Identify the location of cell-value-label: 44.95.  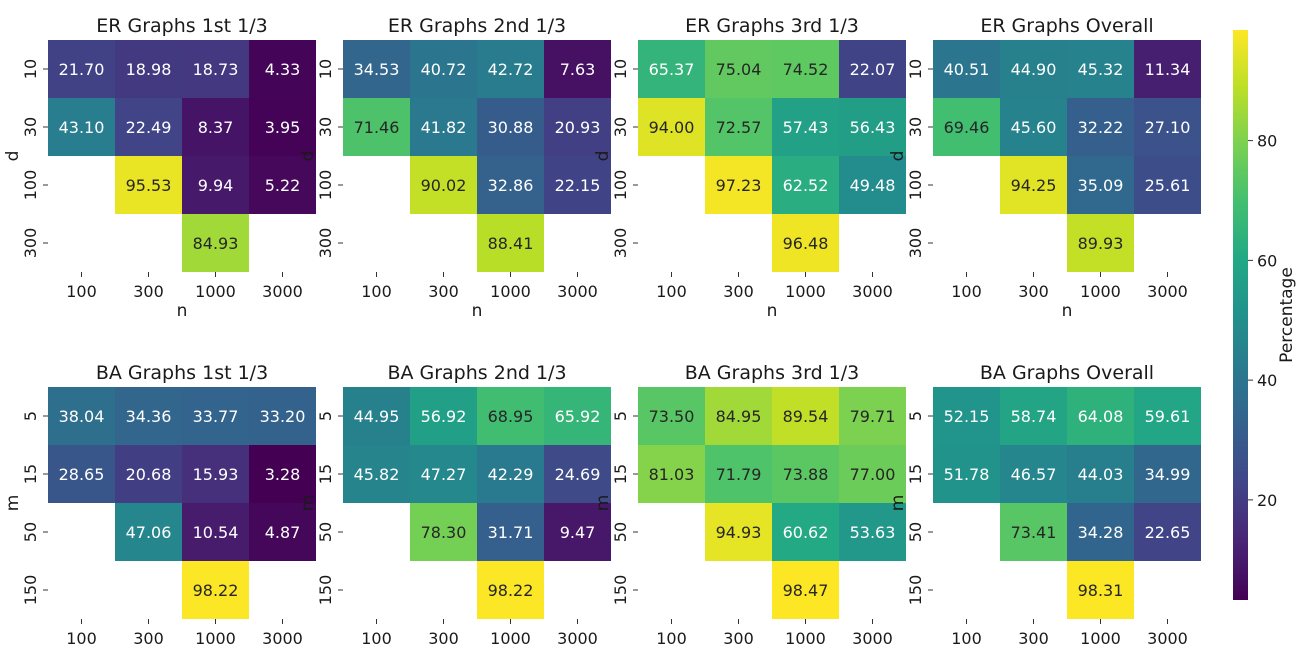
(377, 416).